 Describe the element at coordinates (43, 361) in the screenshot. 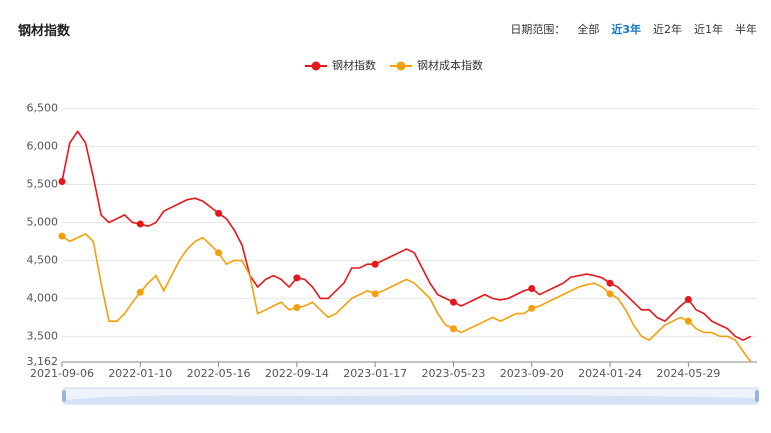

I see `y-tick-label: 3,162` at that location.